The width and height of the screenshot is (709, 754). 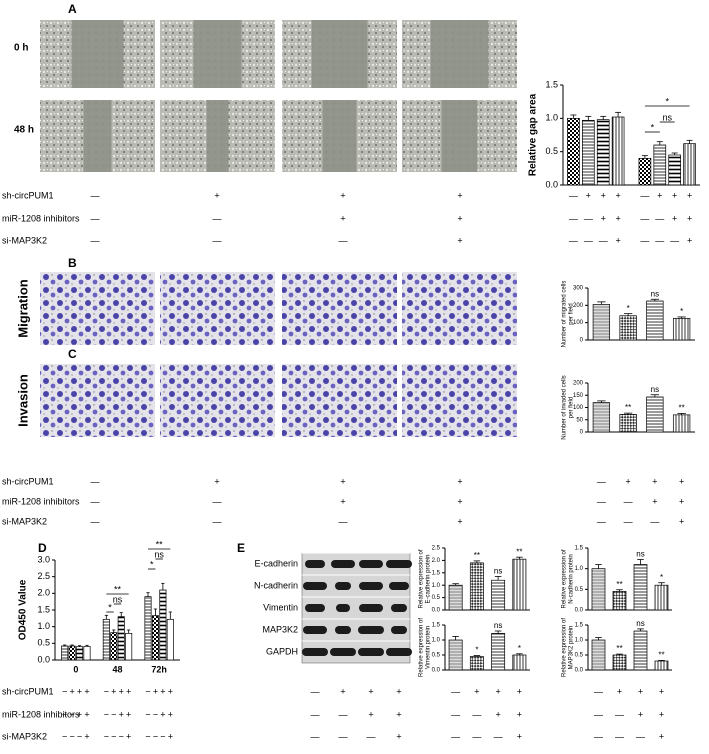 What do you see at coordinates (578, 384) in the screenshot?
I see `y-tick-label: 200` at bounding box center [578, 384].